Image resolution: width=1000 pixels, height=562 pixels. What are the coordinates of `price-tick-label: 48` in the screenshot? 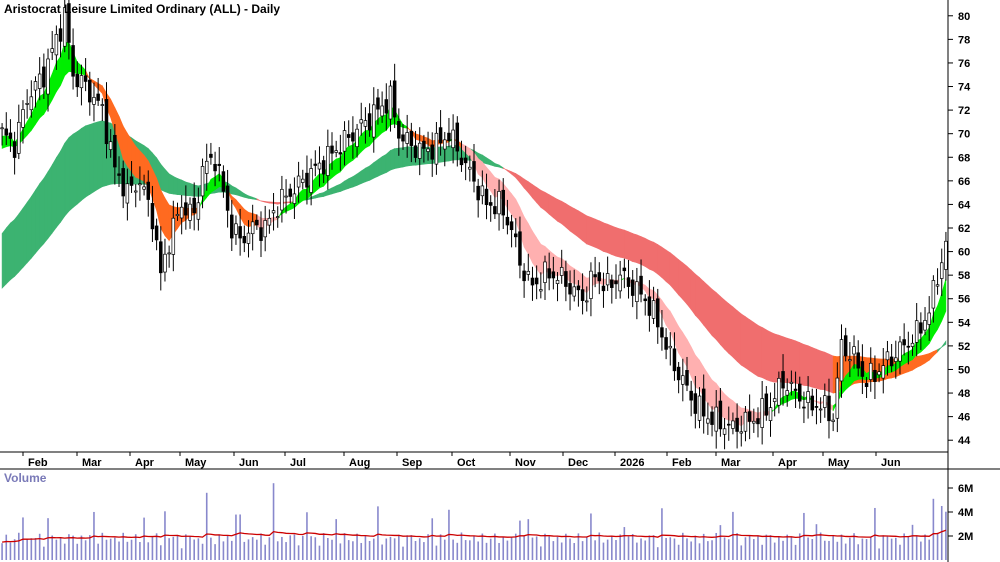 It's located at (964, 394).